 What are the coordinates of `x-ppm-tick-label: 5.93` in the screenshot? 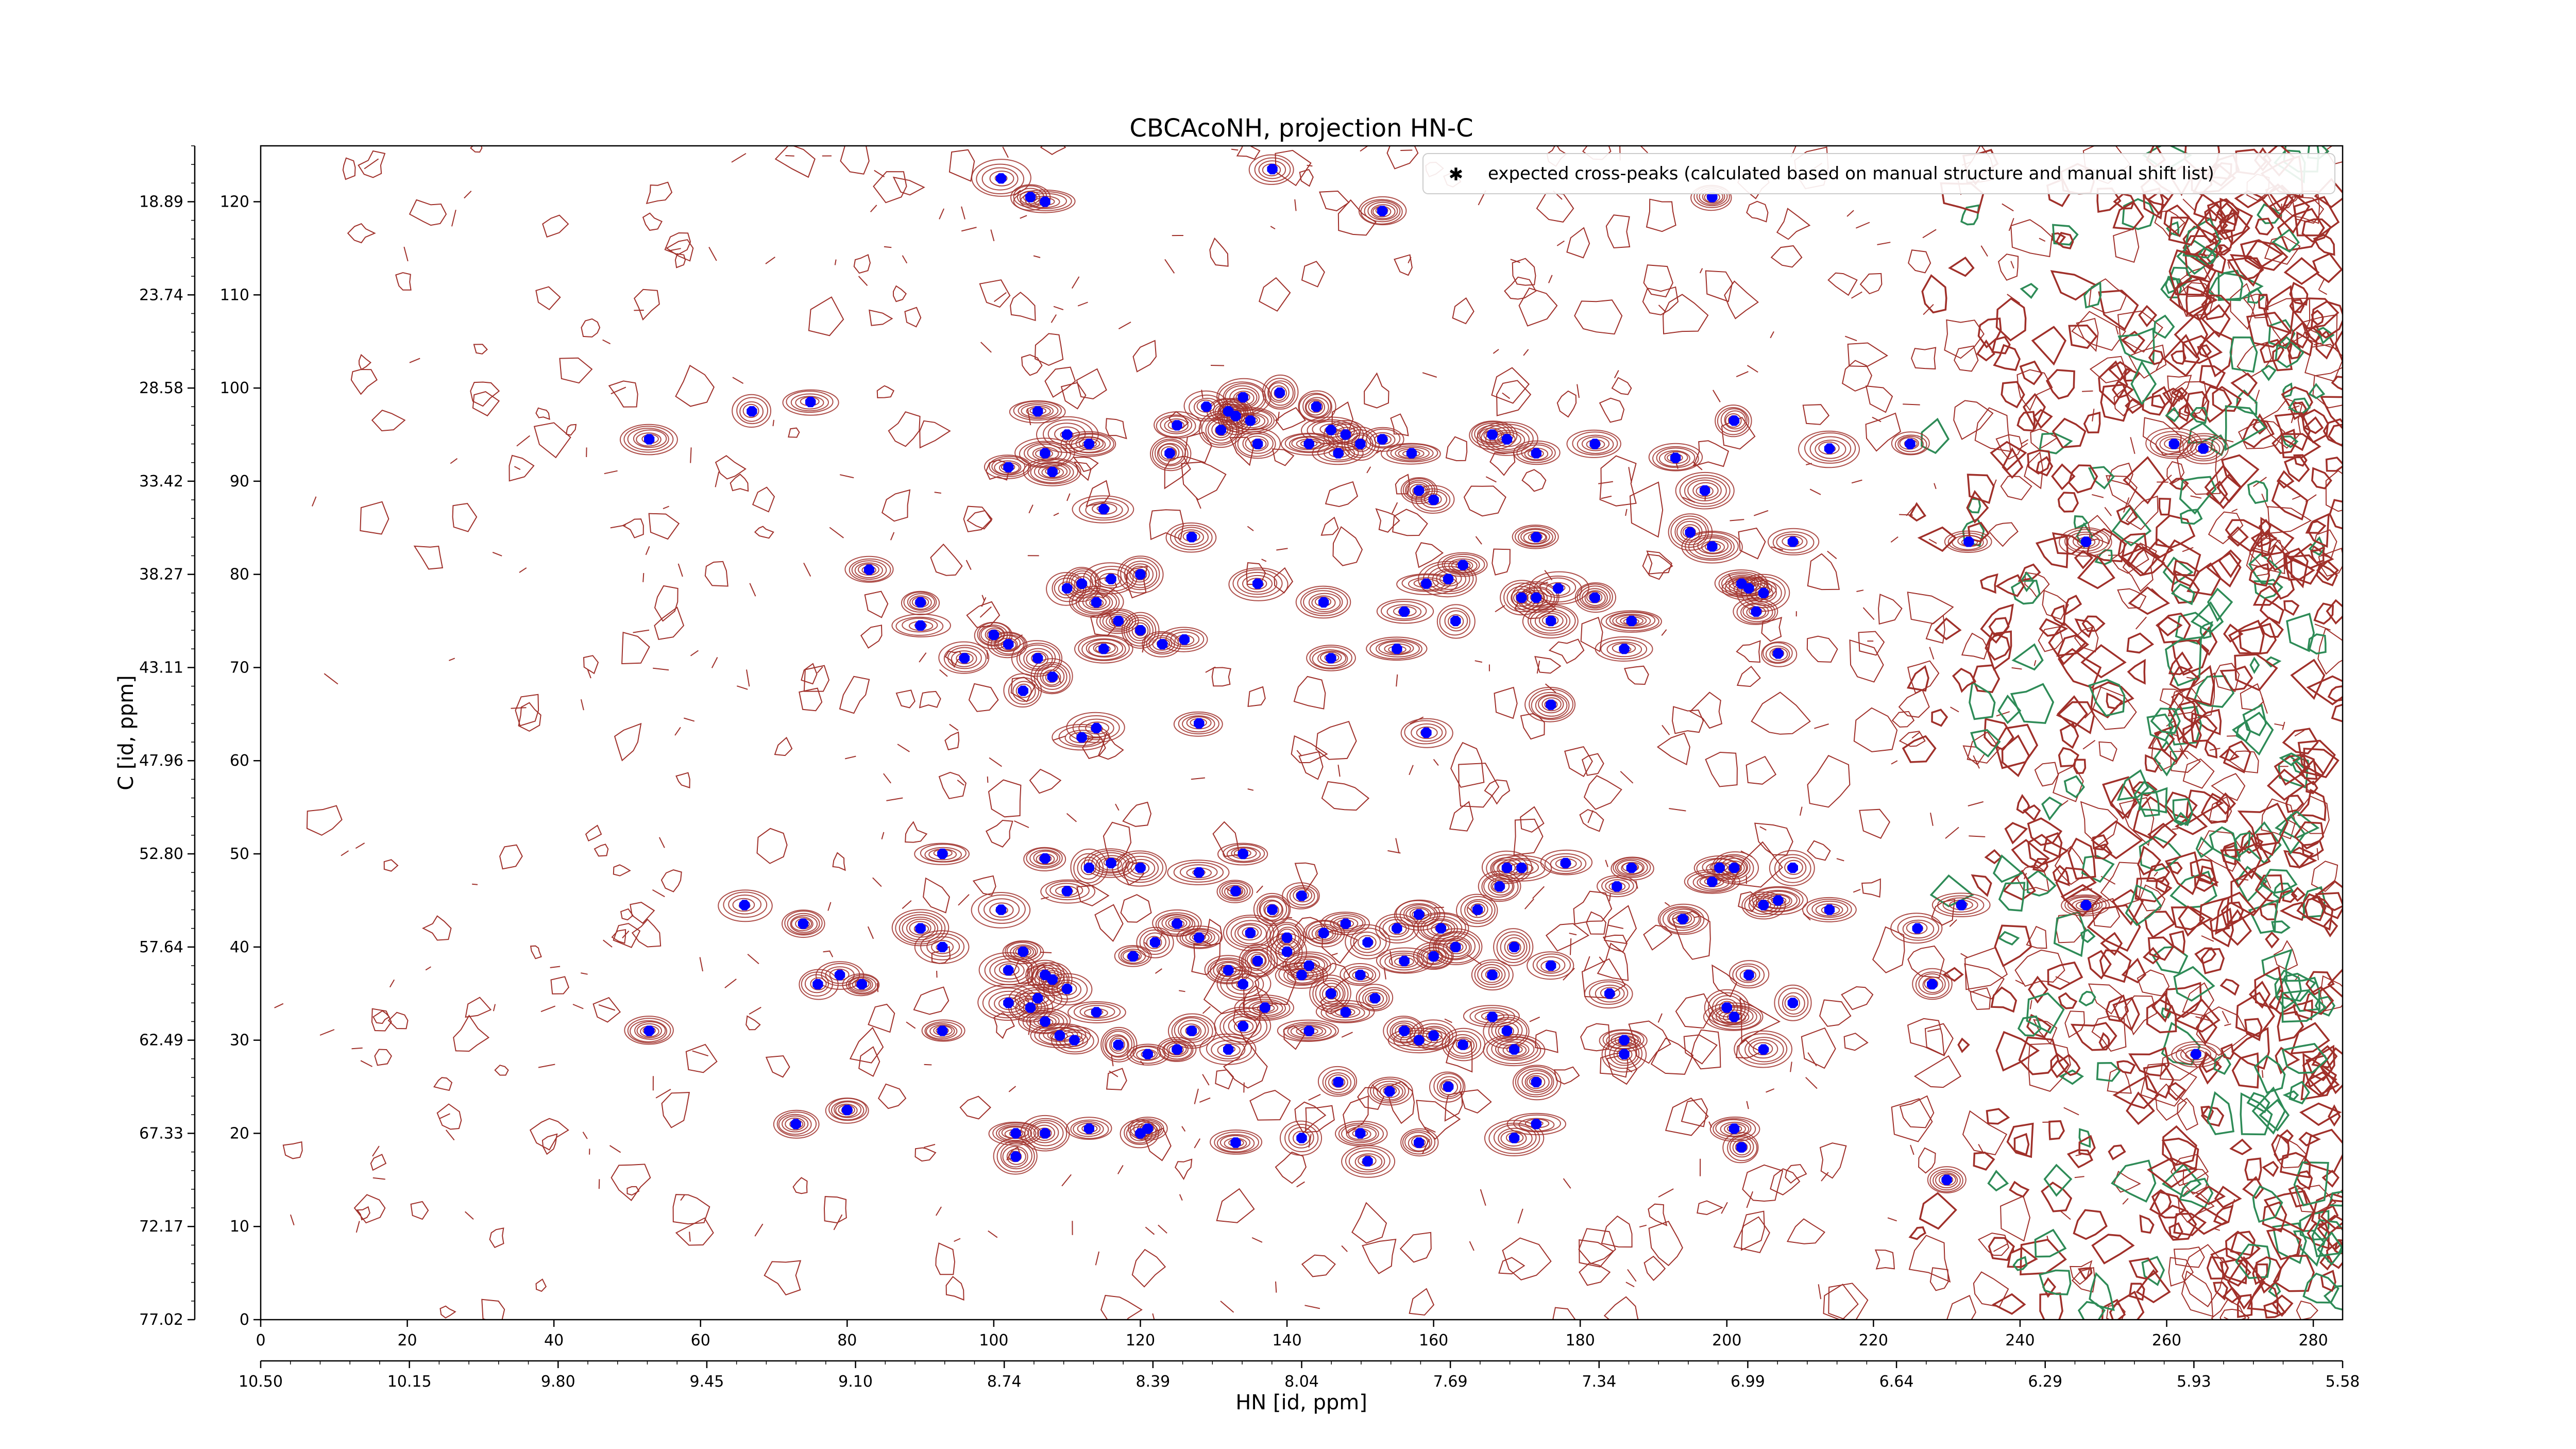 It's located at (2194, 1382).